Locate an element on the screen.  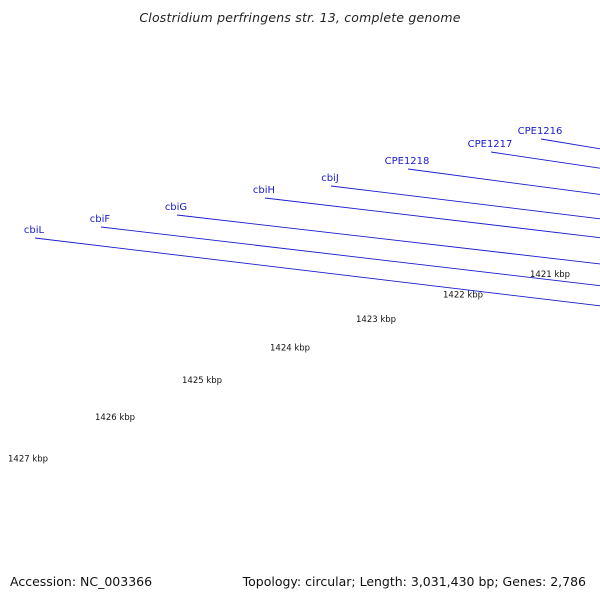
gene-label: cbiG is located at coordinates (176, 207).